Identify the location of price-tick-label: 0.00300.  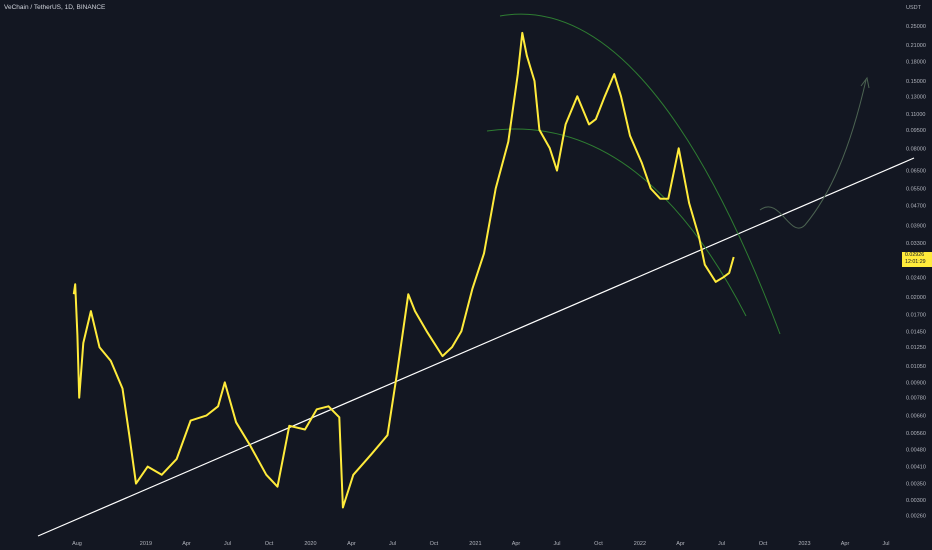
(916, 501).